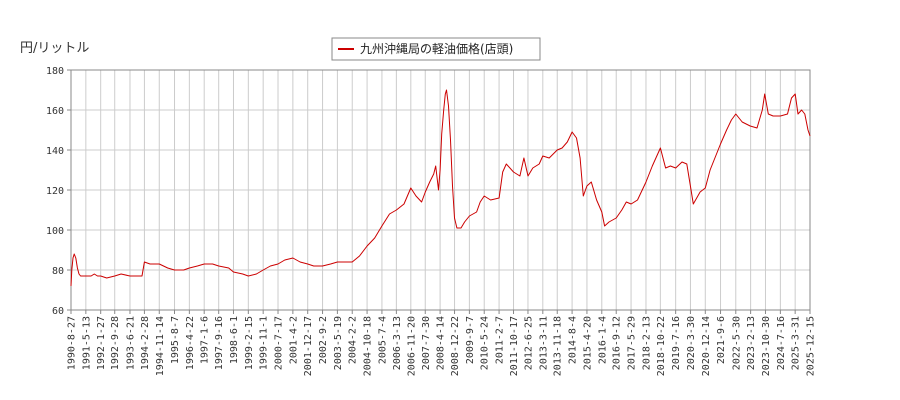 Image resolution: width=900 pixels, height=400 pixels. What do you see at coordinates (691, 343) in the screenshot?
I see `x-tick-label: 2020-3-30` at bounding box center [691, 343].